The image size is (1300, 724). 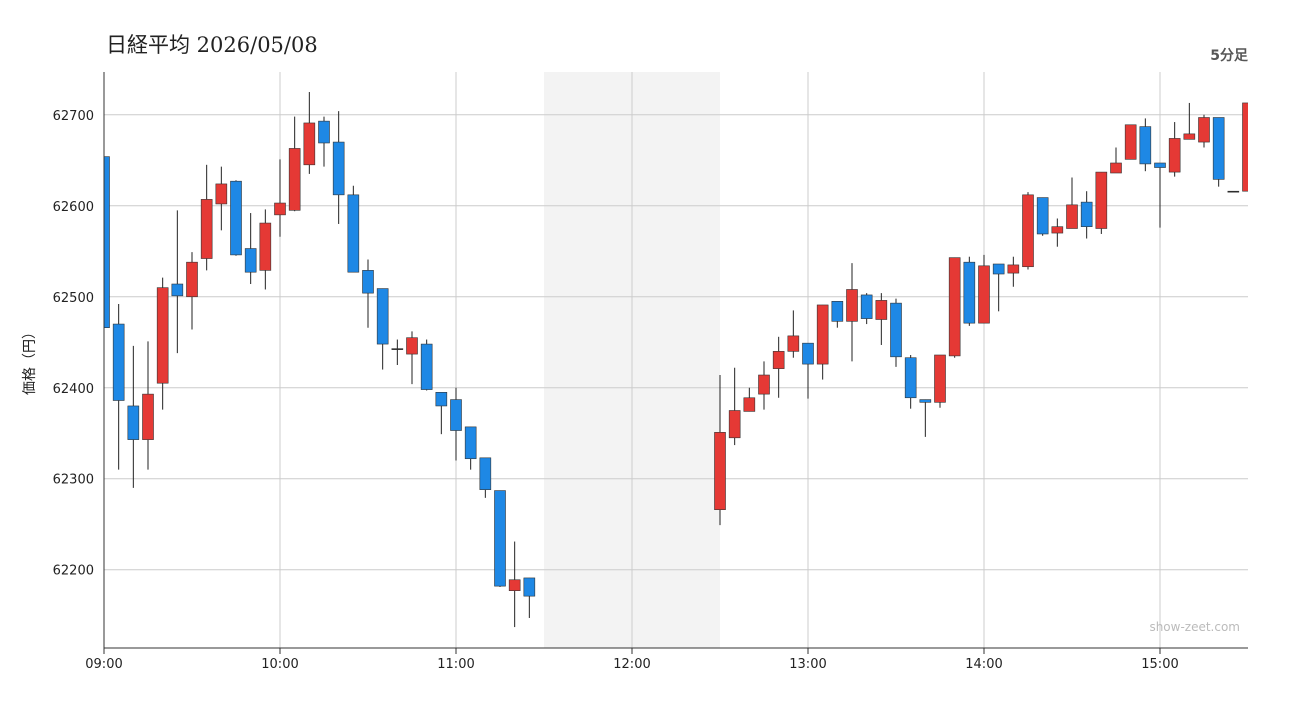 I want to click on y-tick-label: 62400, so click(x=73, y=389).